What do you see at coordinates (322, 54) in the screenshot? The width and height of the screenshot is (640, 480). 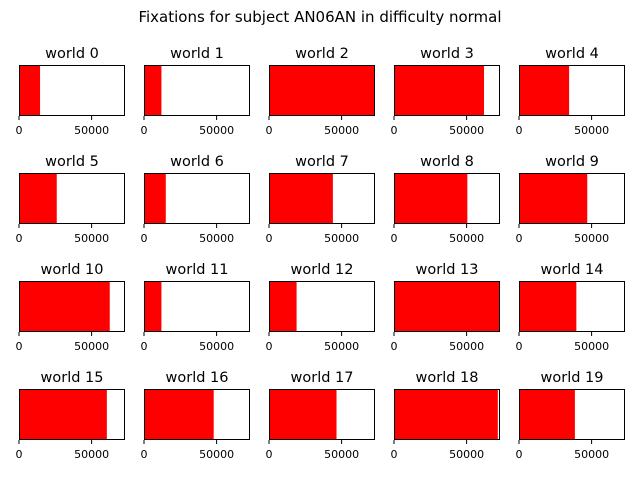 I see `subplot-title: world 2` at bounding box center [322, 54].